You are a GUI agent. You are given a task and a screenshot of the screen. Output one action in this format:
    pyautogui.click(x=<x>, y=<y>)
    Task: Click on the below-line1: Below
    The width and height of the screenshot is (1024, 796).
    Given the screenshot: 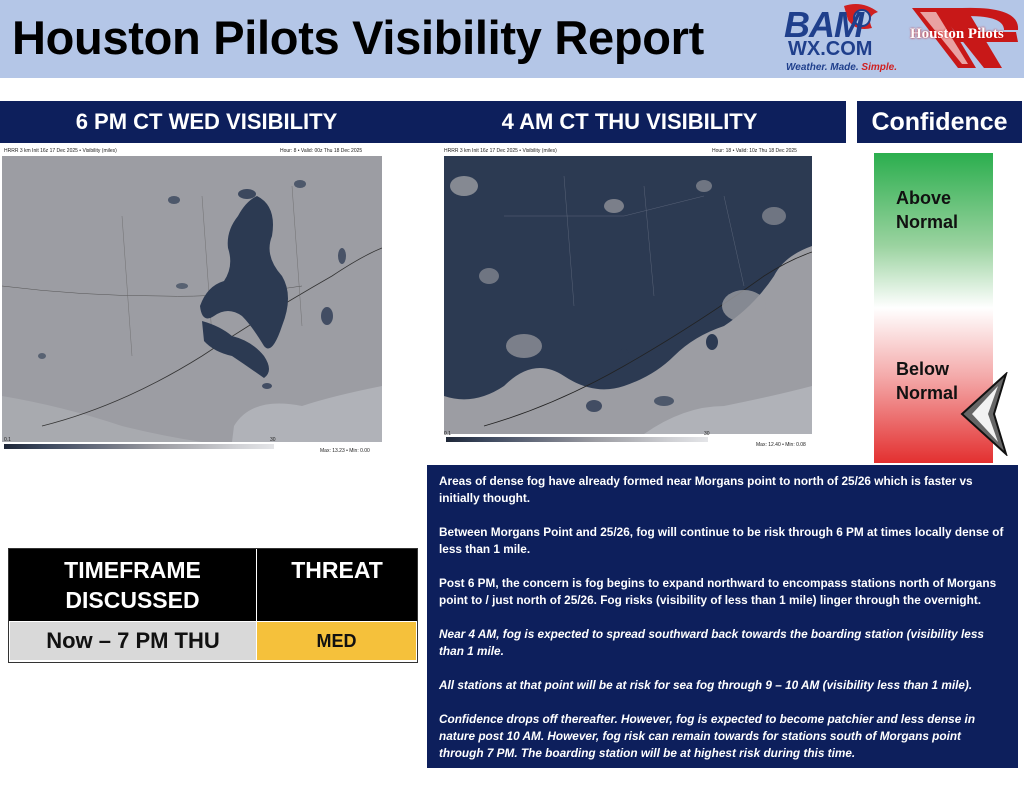 What is the action you would take?
    pyautogui.click(x=923, y=369)
    